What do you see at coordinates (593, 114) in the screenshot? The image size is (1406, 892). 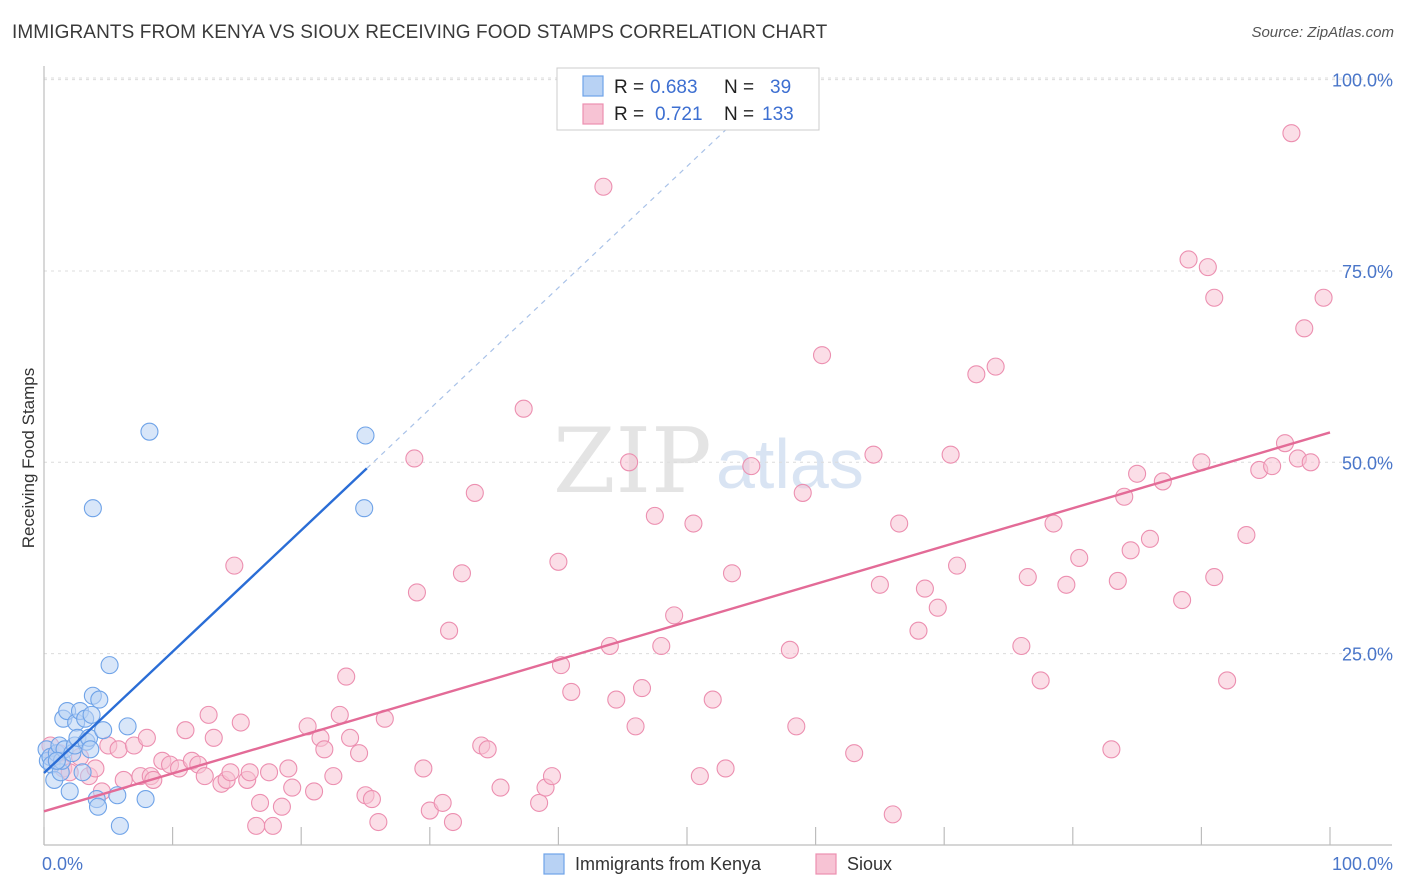 I see `legend-swatch-sioux` at bounding box center [593, 114].